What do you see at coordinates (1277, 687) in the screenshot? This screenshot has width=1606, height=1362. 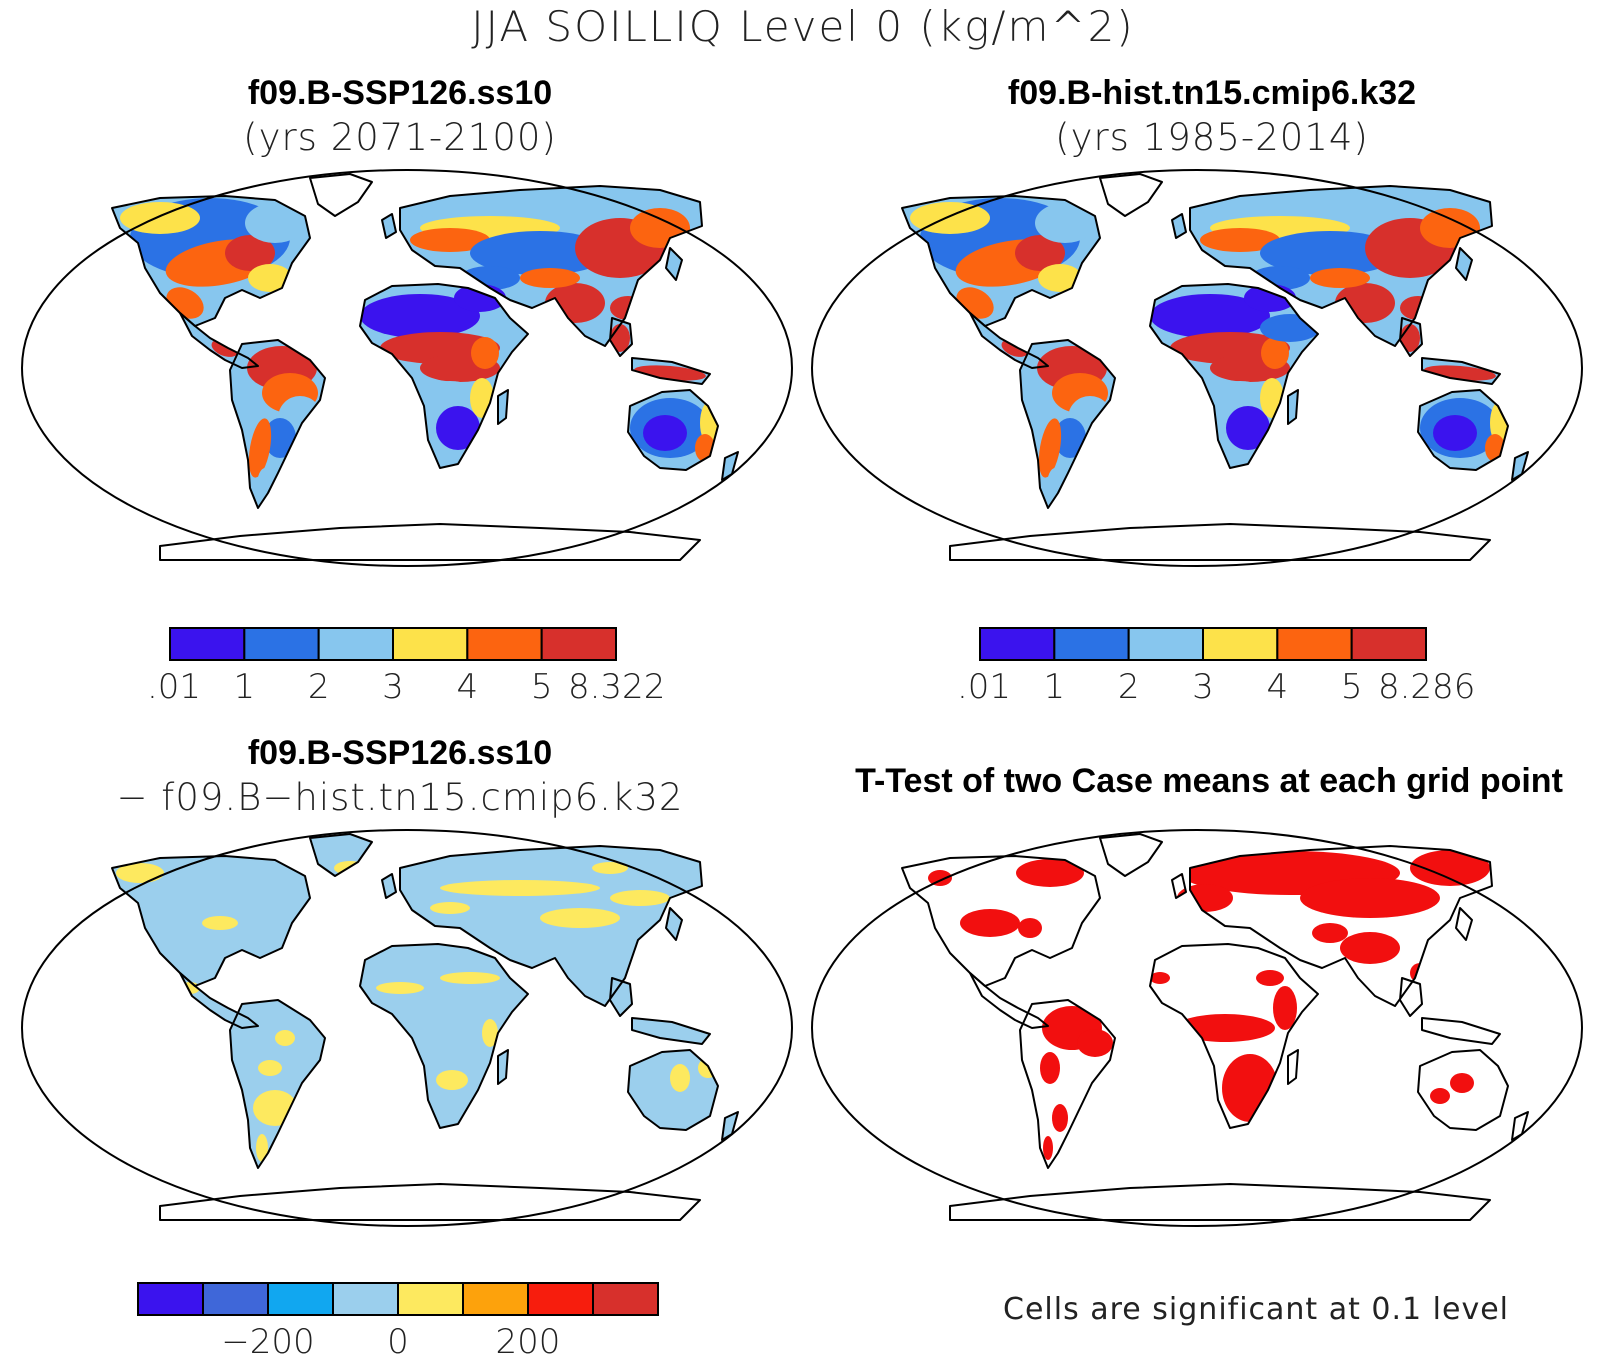 I see `colorbar-tick-label: 4` at bounding box center [1277, 687].